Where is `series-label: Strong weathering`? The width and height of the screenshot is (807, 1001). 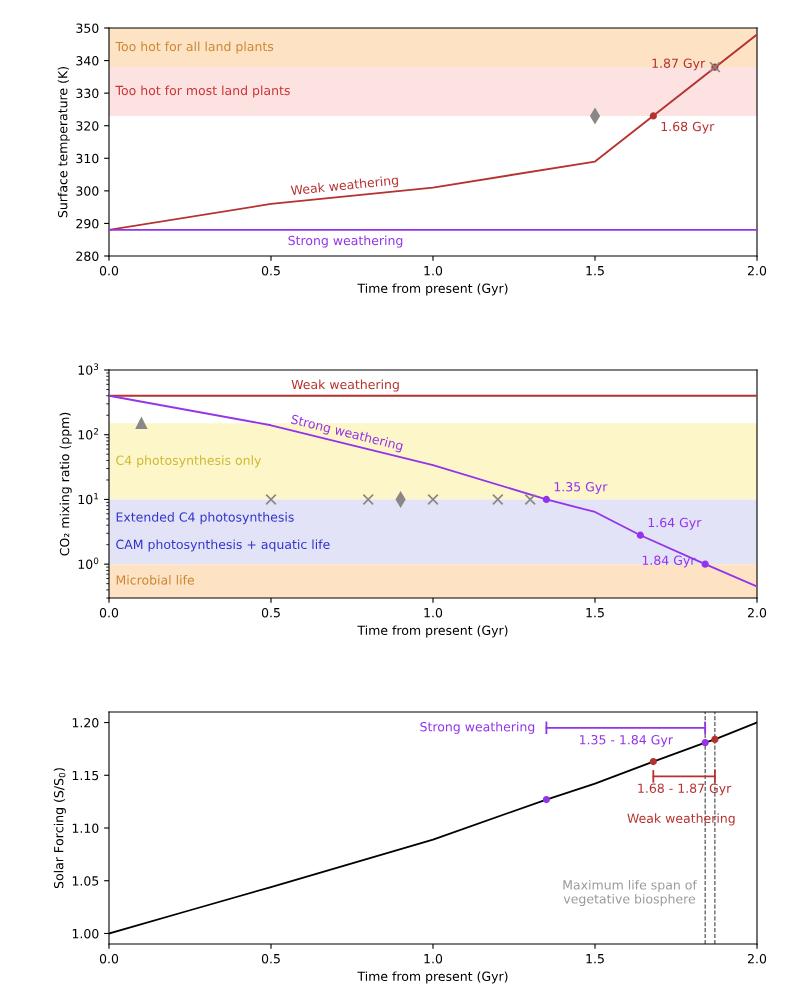 series-label: Strong weathering is located at coordinates (345, 241).